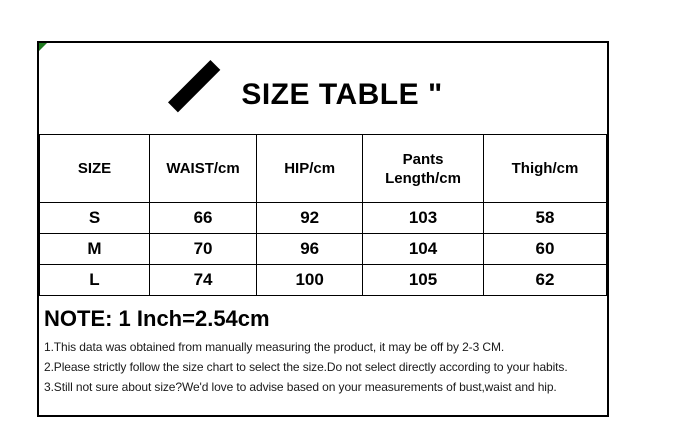  What do you see at coordinates (94, 218) in the screenshot?
I see `cell-size: S` at bounding box center [94, 218].